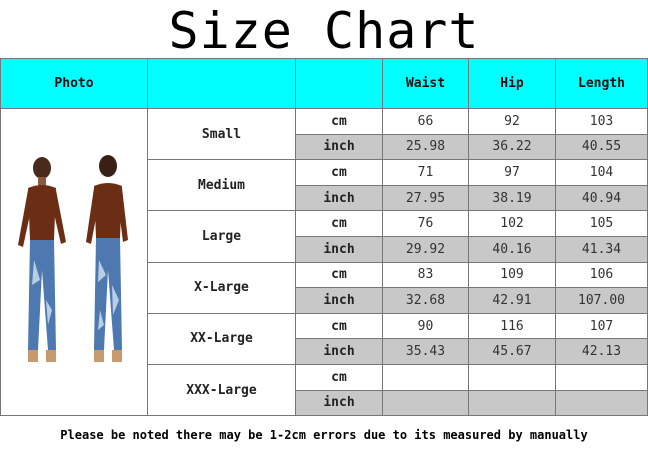  I want to click on hip-value: 92, so click(512, 121).